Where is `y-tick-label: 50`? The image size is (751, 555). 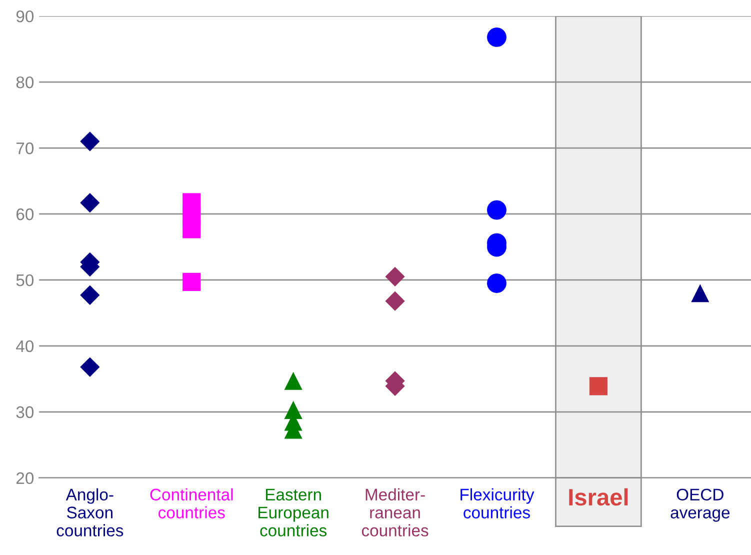
y-tick-label: 50 is located at coordinates (25, 280).